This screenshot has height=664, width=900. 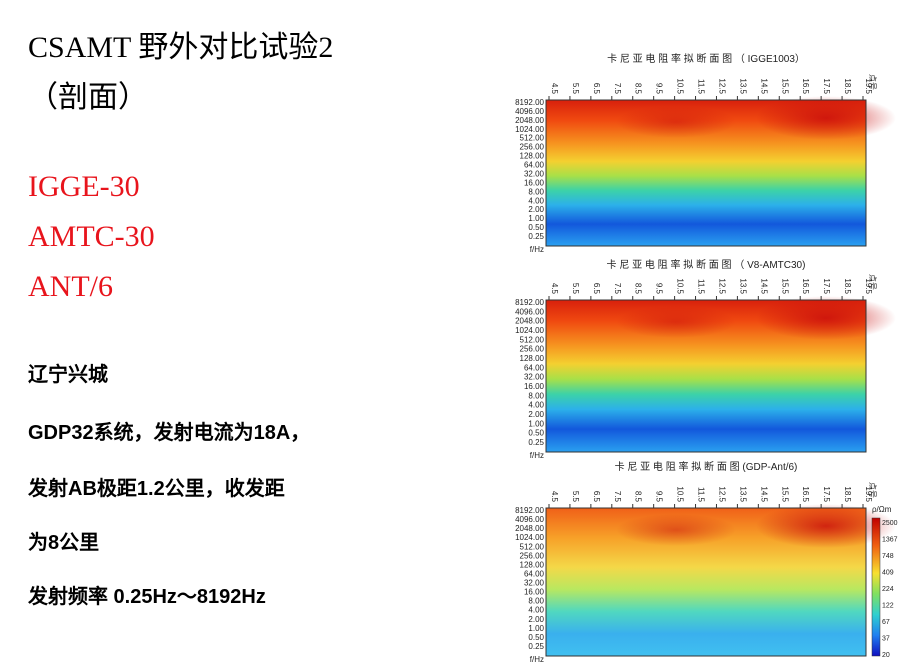 What do you see at coordinates (706, 58) in the screenshot?
I see `section-title: 卡 尼 亚 电 阻 率 拟 断 面 图 （ IGGE1003）` at bounding box center [706, 58].